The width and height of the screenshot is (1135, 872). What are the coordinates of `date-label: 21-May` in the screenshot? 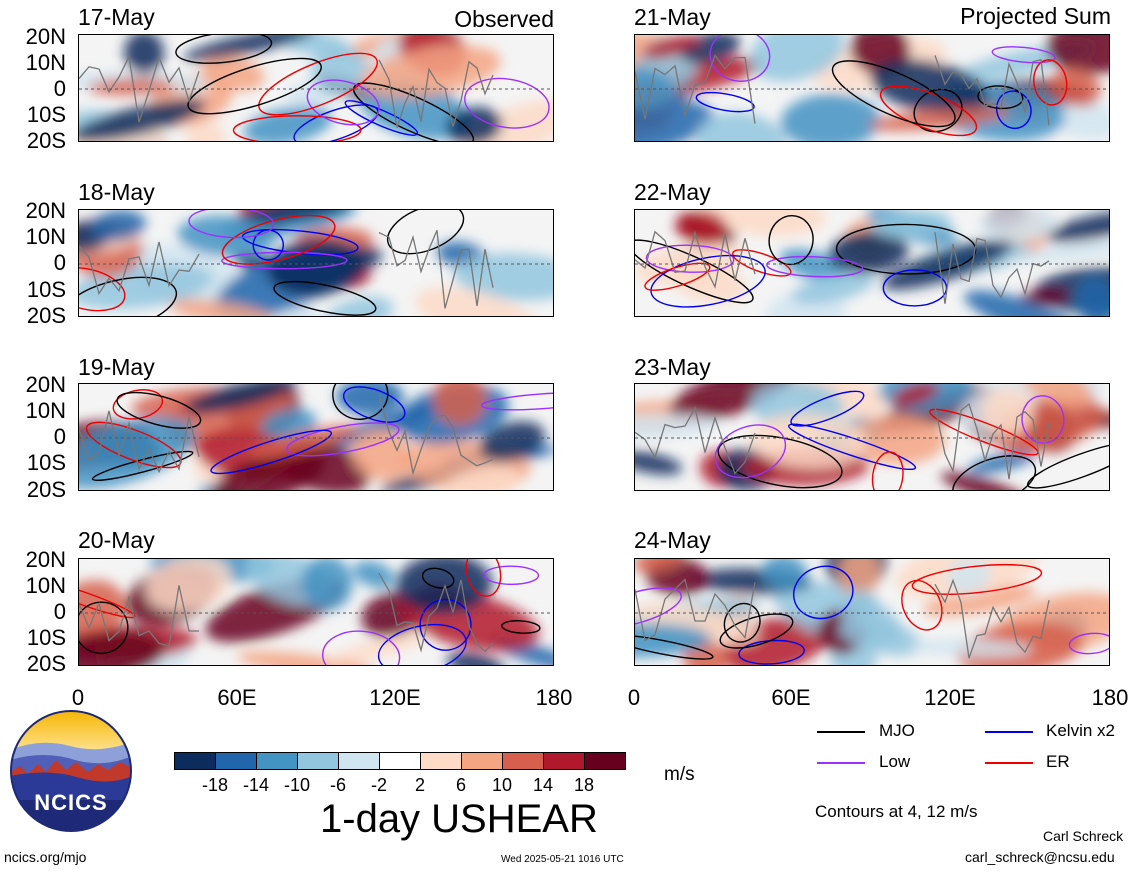 It's located at (672, 17).